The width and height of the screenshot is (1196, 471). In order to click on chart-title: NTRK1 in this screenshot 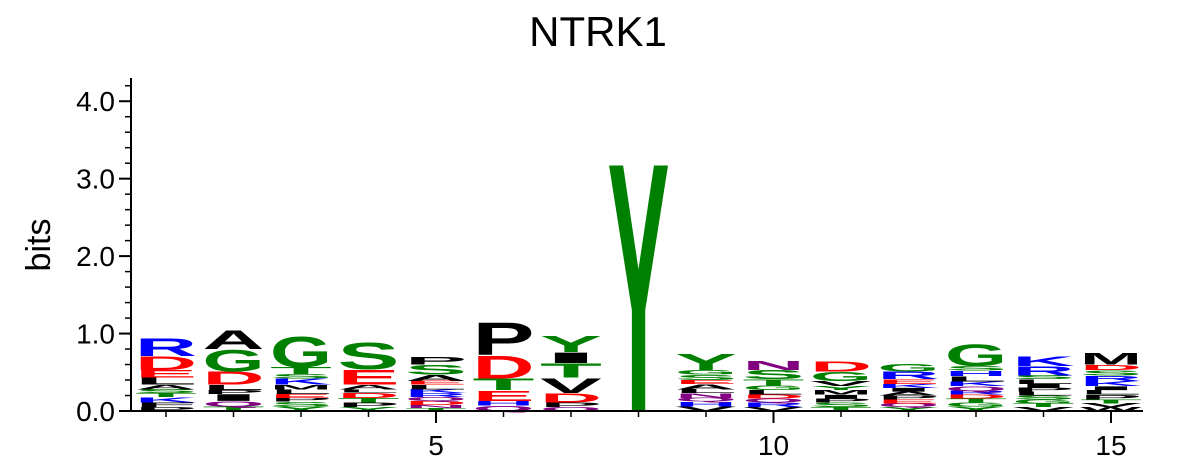, I will do `click(598, 31)`.